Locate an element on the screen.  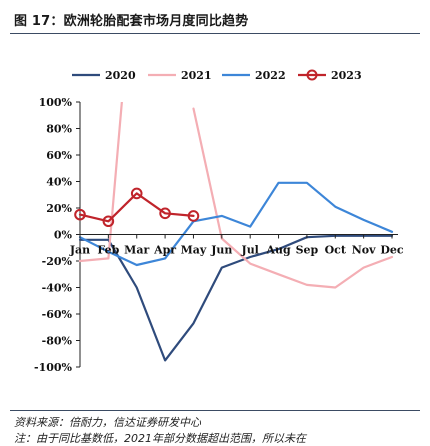
x-tick-label: Oct is located at coordinates (336, 250).